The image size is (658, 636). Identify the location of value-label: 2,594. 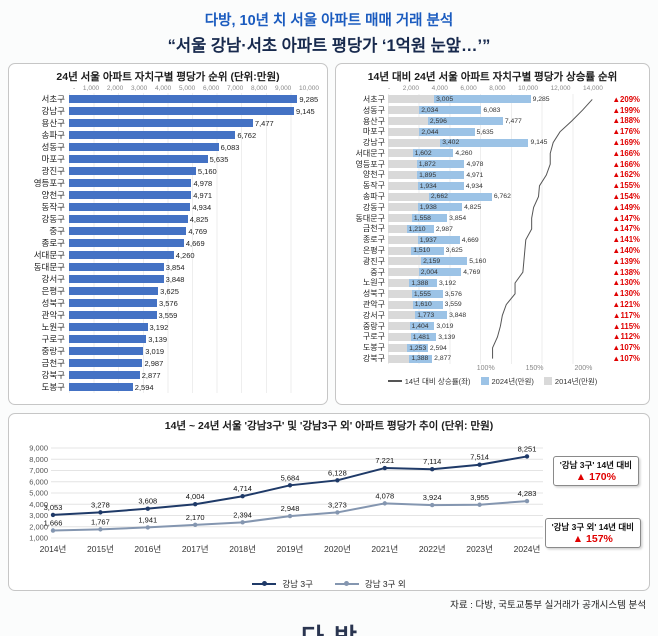
(144, 387).